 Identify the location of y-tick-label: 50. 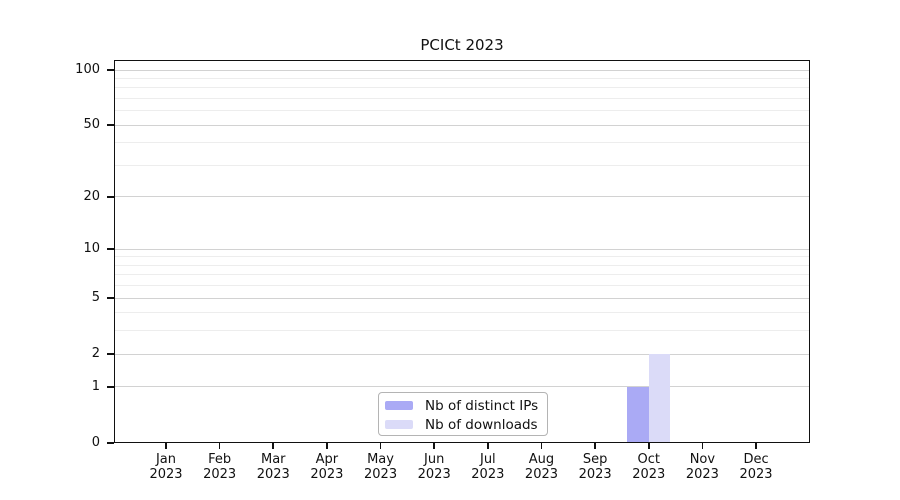
(91, 125).